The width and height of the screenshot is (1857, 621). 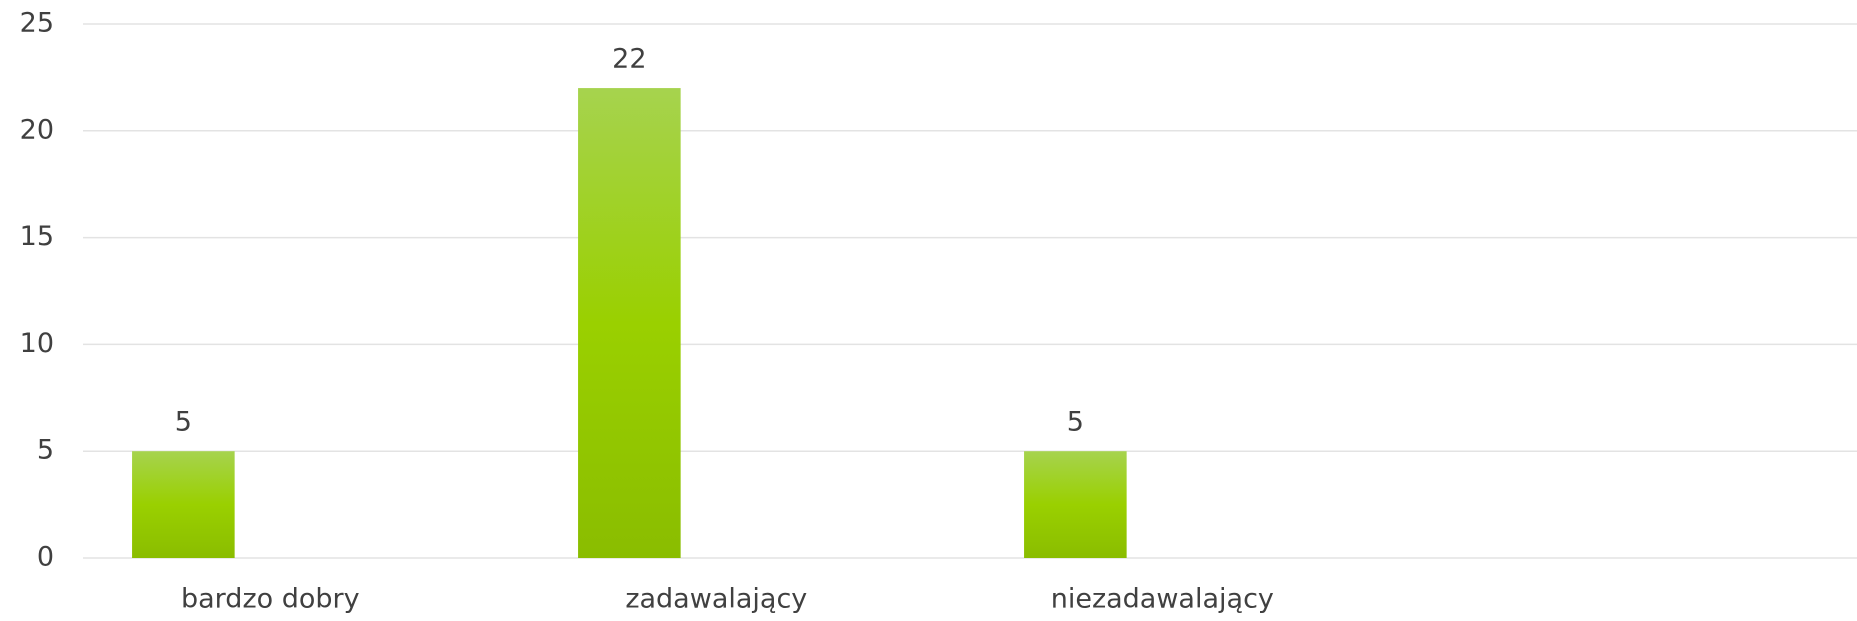 I want to click on y-tick-label: 0, so click(x=45, y=557).